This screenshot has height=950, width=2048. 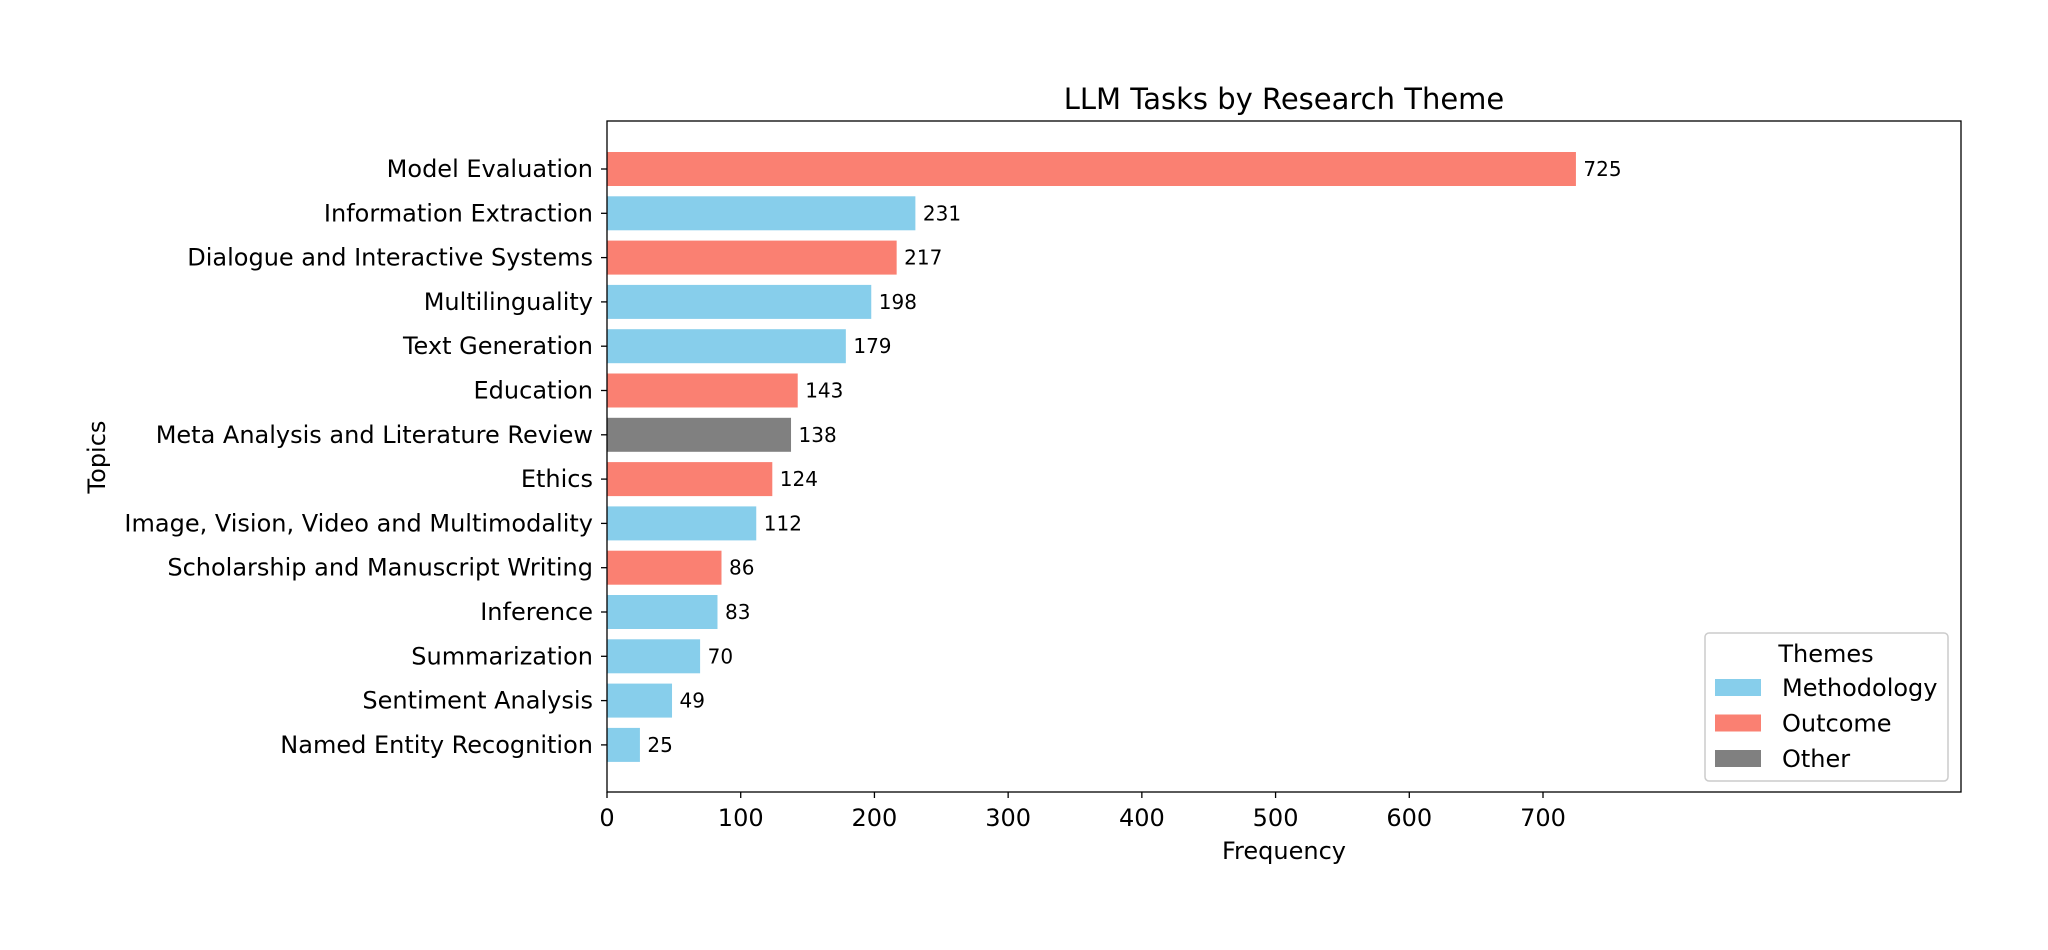 I want to click on legend: Themes Methodology Outcome Other, so click(x=1826, y=707).